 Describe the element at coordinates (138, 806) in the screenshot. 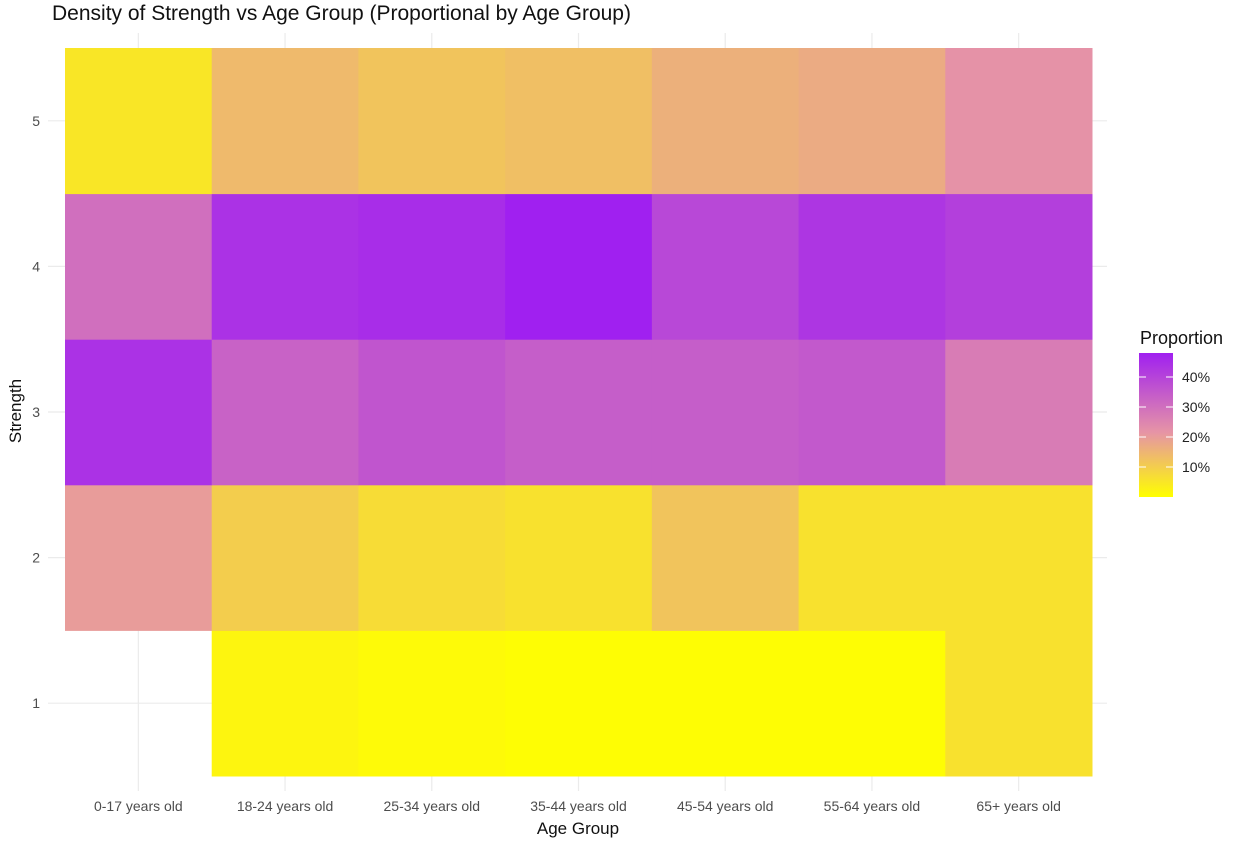

I see `x-tick-label: 0-17 years old` at that location.